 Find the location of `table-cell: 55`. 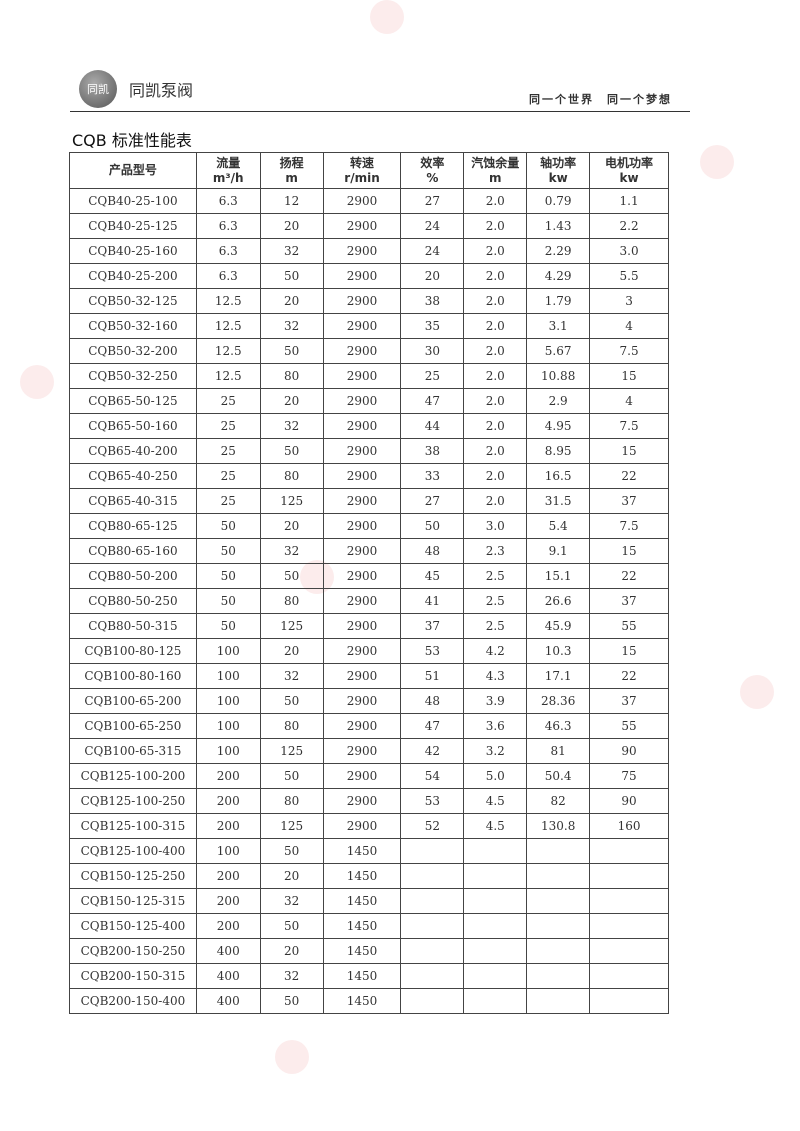

table-cell: 55 is located at coordinates (629, 626).